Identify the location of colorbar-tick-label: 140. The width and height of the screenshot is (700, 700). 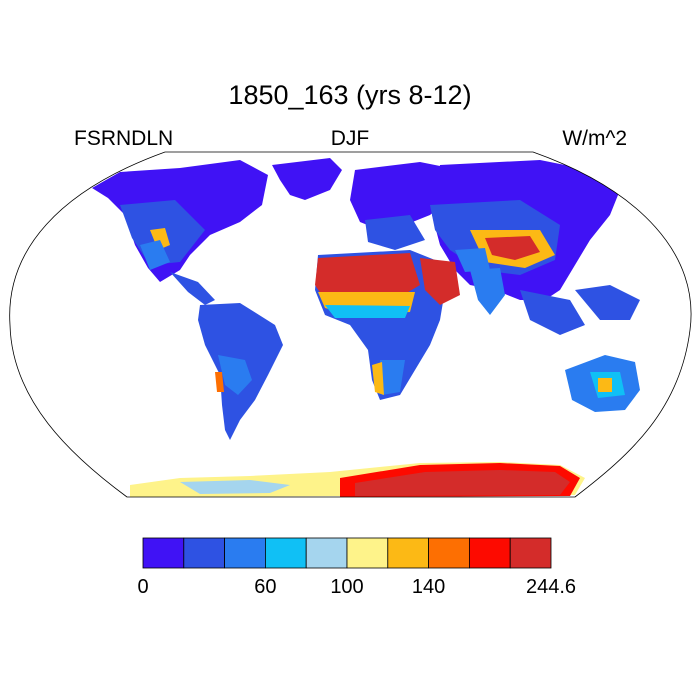
(428, 587).